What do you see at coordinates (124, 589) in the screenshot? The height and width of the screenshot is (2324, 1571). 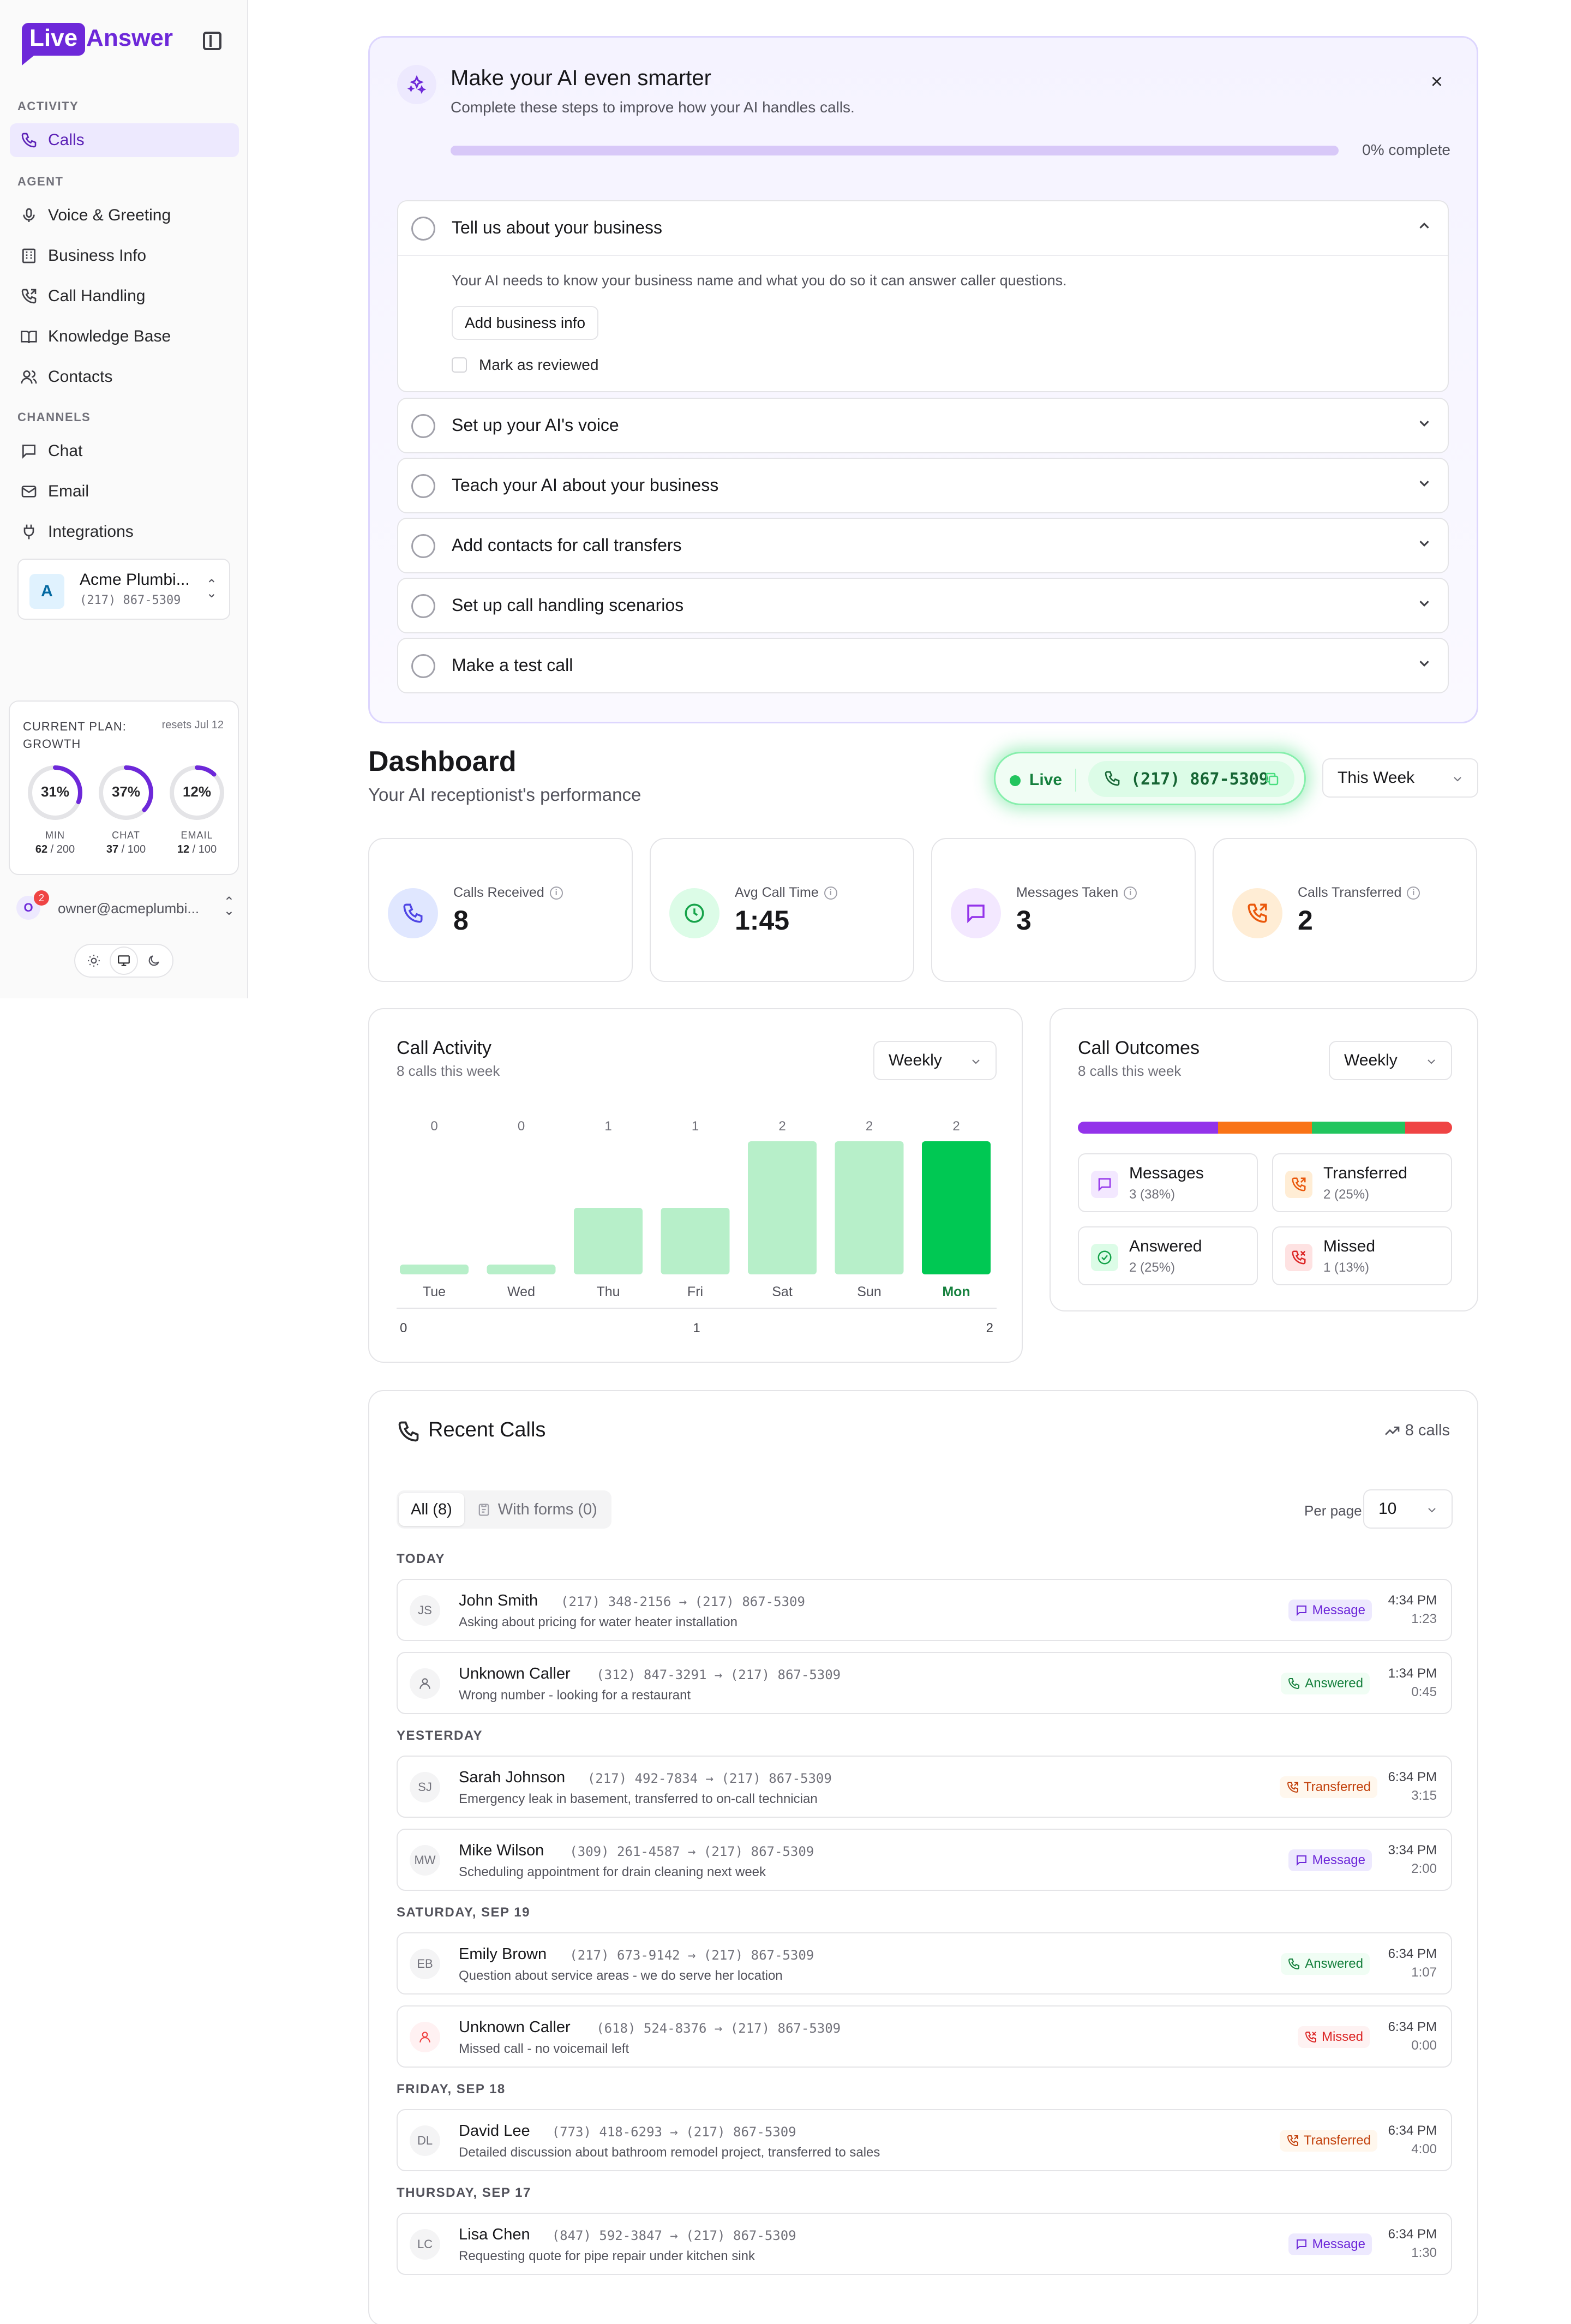 I see `business-switcher: A Acme Plumbi... (217) 867-5309 ⌃ ⌄` at bounding box center [124, 589].